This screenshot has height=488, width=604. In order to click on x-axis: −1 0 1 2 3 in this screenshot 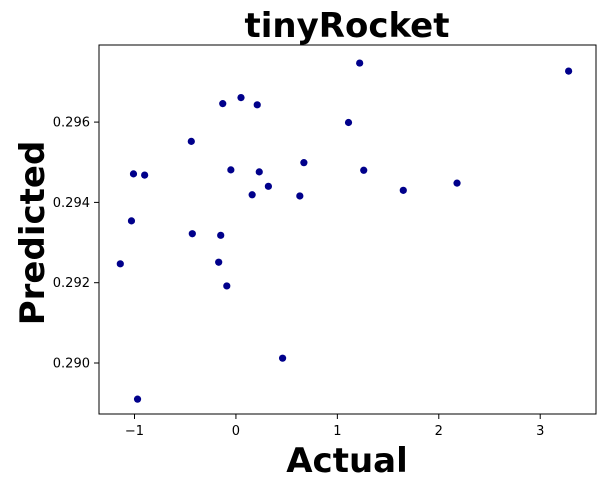, I will do `click(334, 426)`.